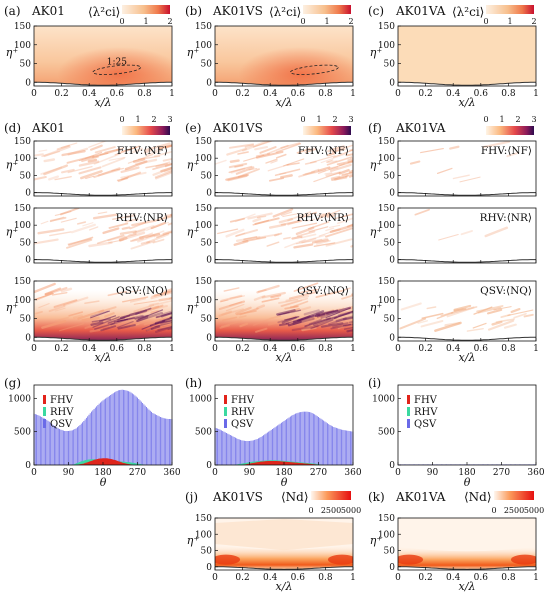 This screenshot has height=597, width=550. What do you see at coordinates (284, 544) in the screenshot?
I see `panel-j-field` at bounding box center [284, 544].